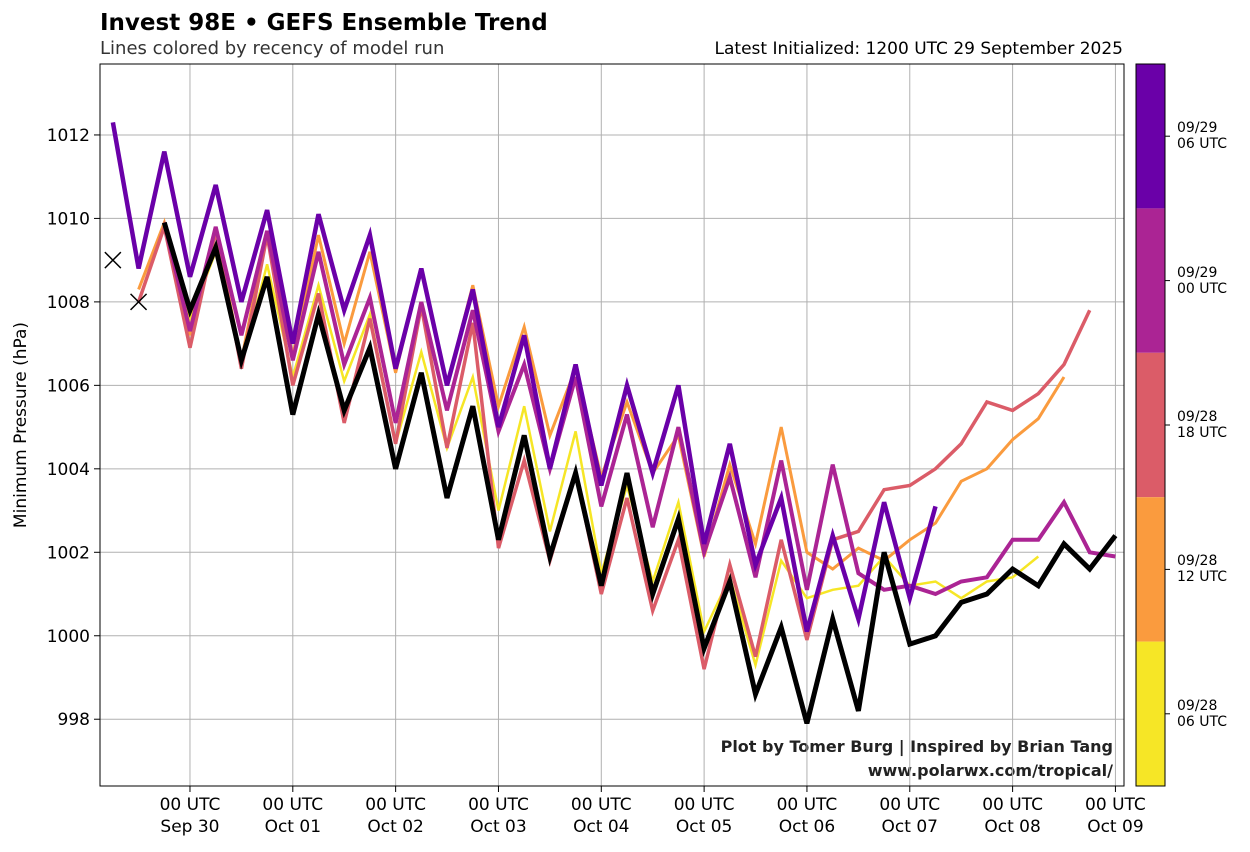 Image resolution: width=1250 pixels, height=852 pixels. What do you see at coordinates (1202, 713) in the screenshot?
I see `colorbar-label: 09/28 06 UTC` at bounding box center [1202, 713].